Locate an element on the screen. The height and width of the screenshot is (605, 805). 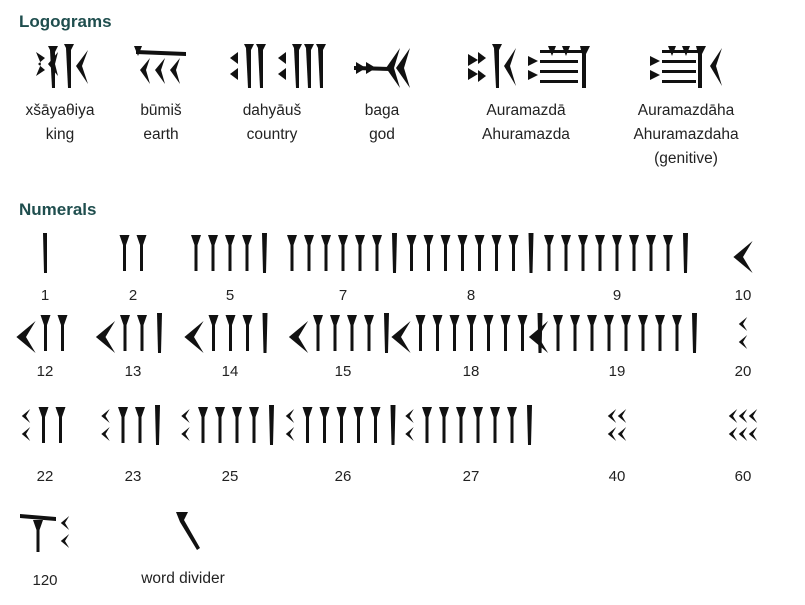
numeral-19-glyph is located at coordinates (612, 333).